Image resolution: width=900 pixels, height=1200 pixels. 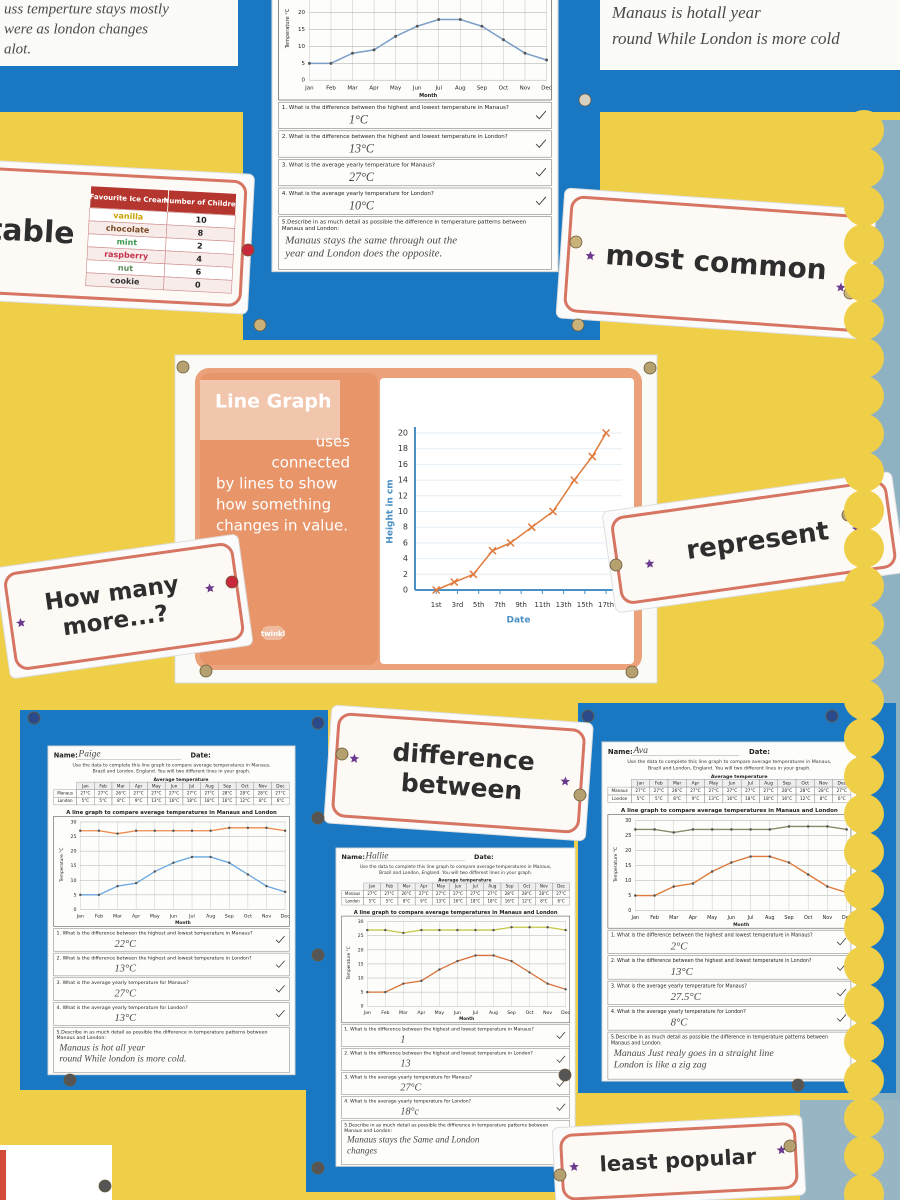 What do you see at coordinates (560, 900) in the screenshot?
I see `table-value: 6°C` at bounding box center [560, 900].